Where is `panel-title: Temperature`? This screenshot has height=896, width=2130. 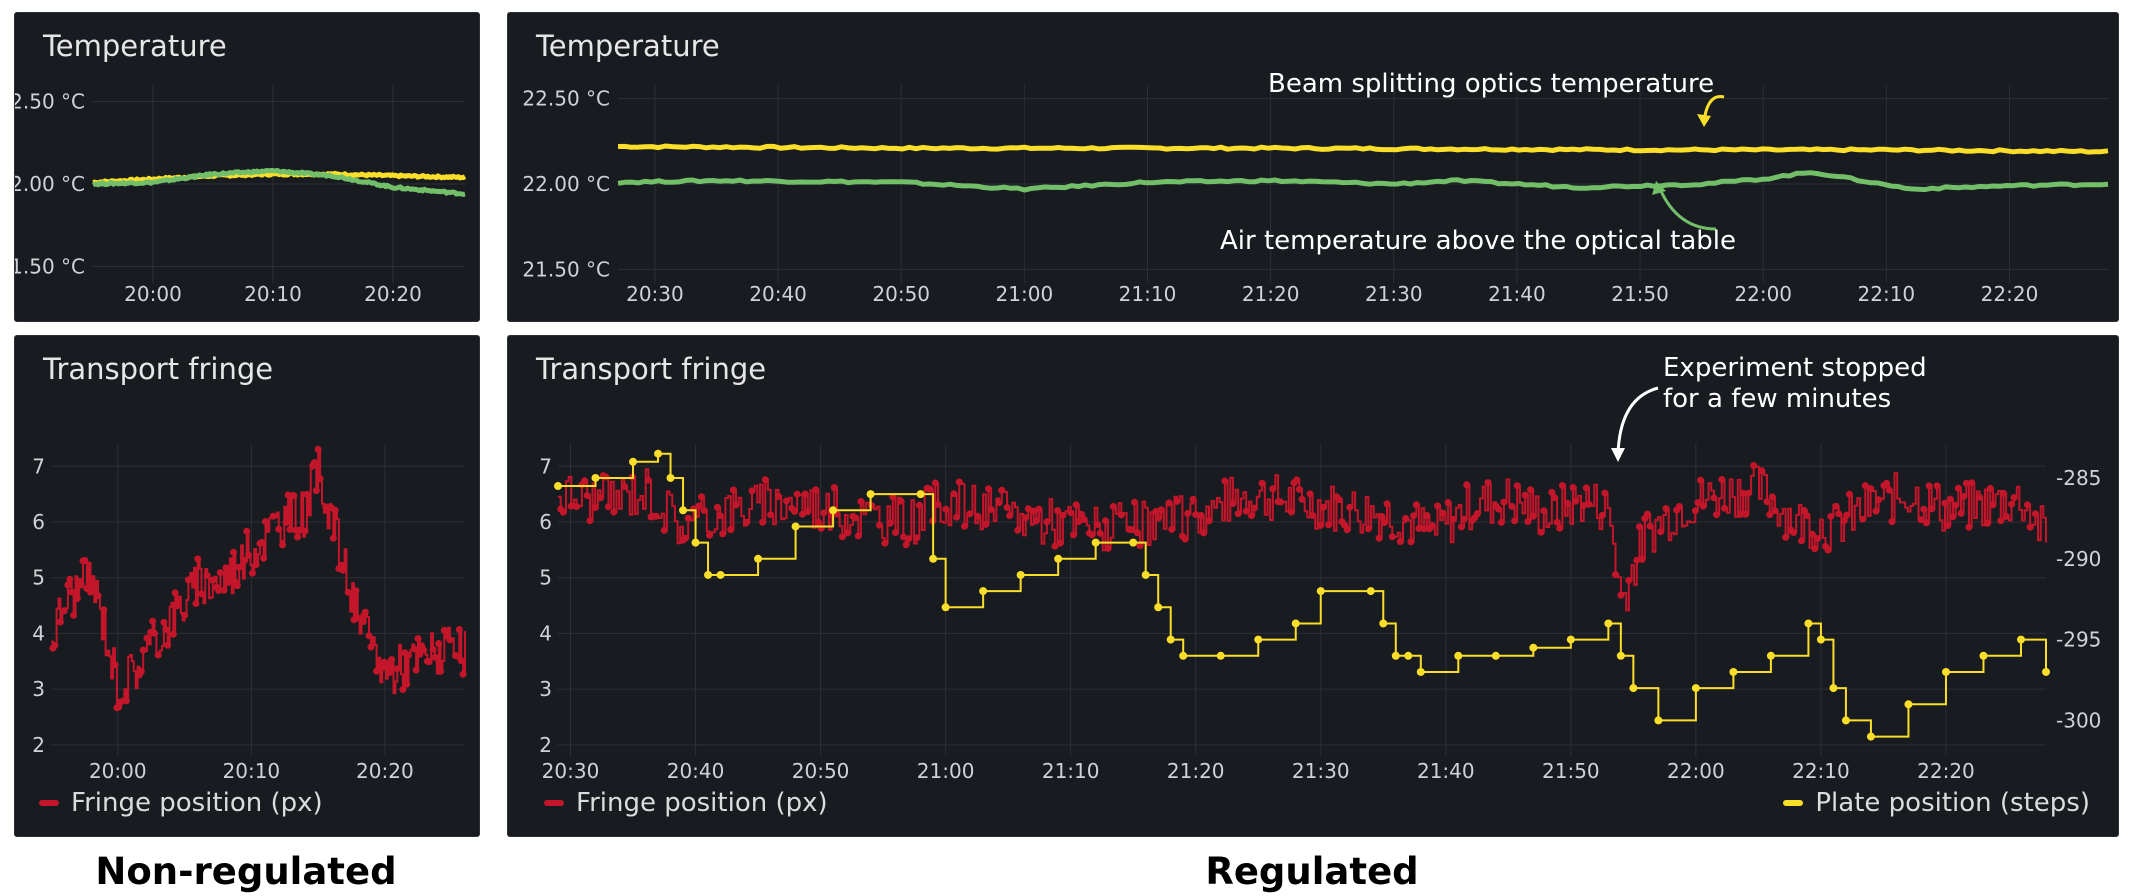 panel-title: Temperature is located at coordinates (135, 46).